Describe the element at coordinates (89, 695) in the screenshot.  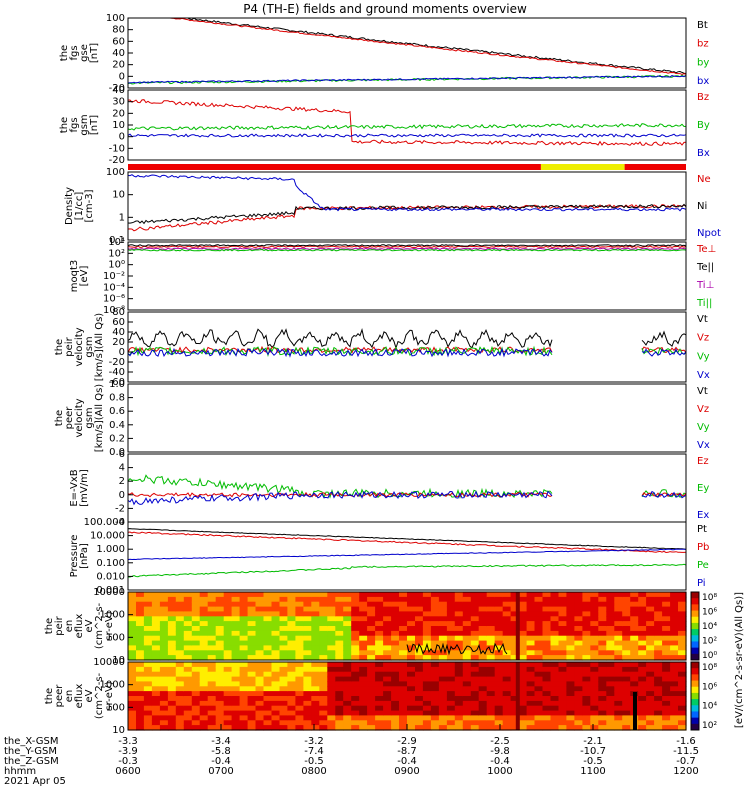
I see `peer-spec-ylabel-line: eV` at that location.